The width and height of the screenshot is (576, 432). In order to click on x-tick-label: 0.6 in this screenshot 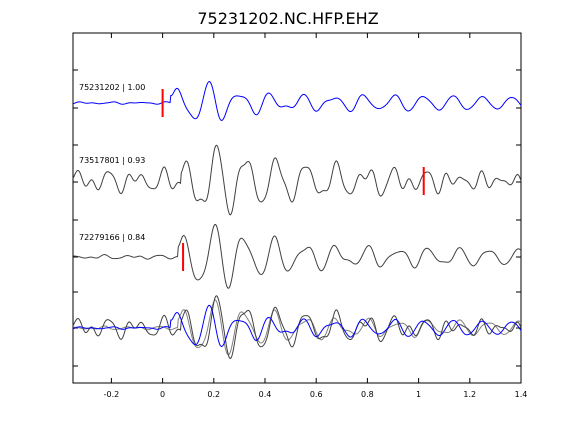, I will do `click(316, 394)`.